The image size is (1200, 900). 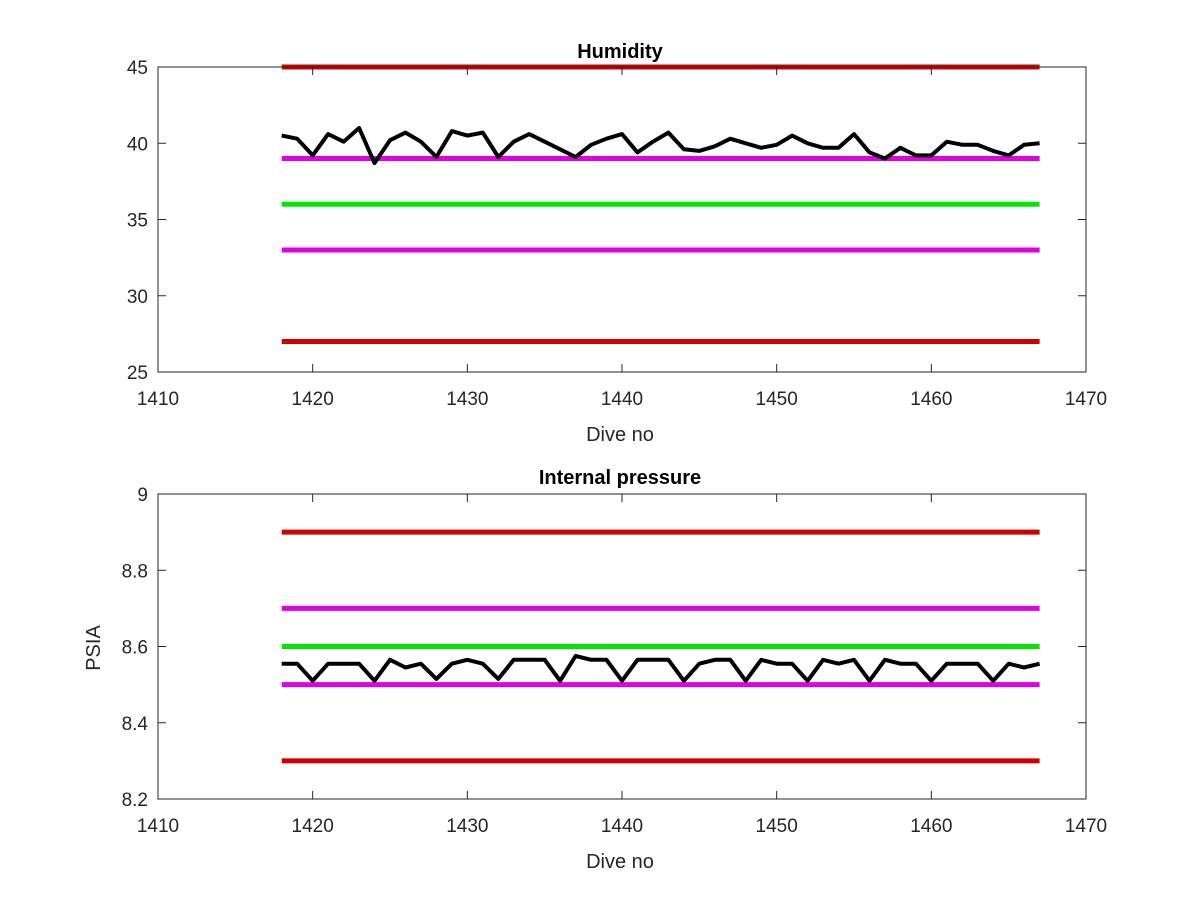 I want to click on chart-title: Humidity, so click(x=620, y=52).